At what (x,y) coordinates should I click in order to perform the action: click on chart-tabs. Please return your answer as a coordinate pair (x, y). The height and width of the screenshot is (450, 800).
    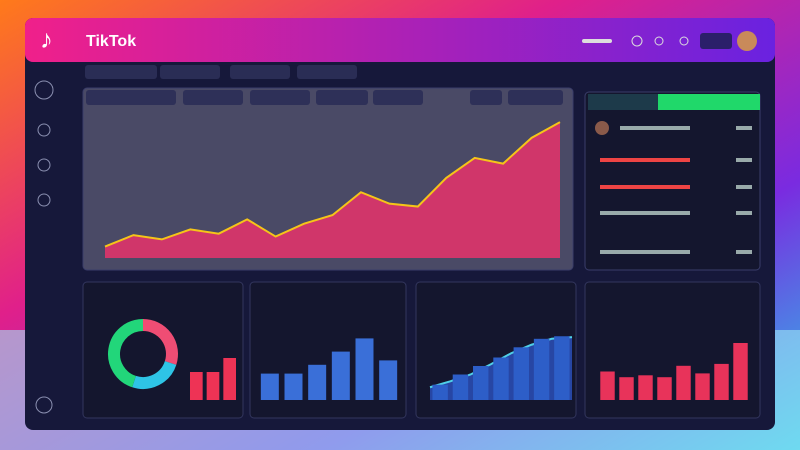
    Looking at the image, I should click on (324, 97).